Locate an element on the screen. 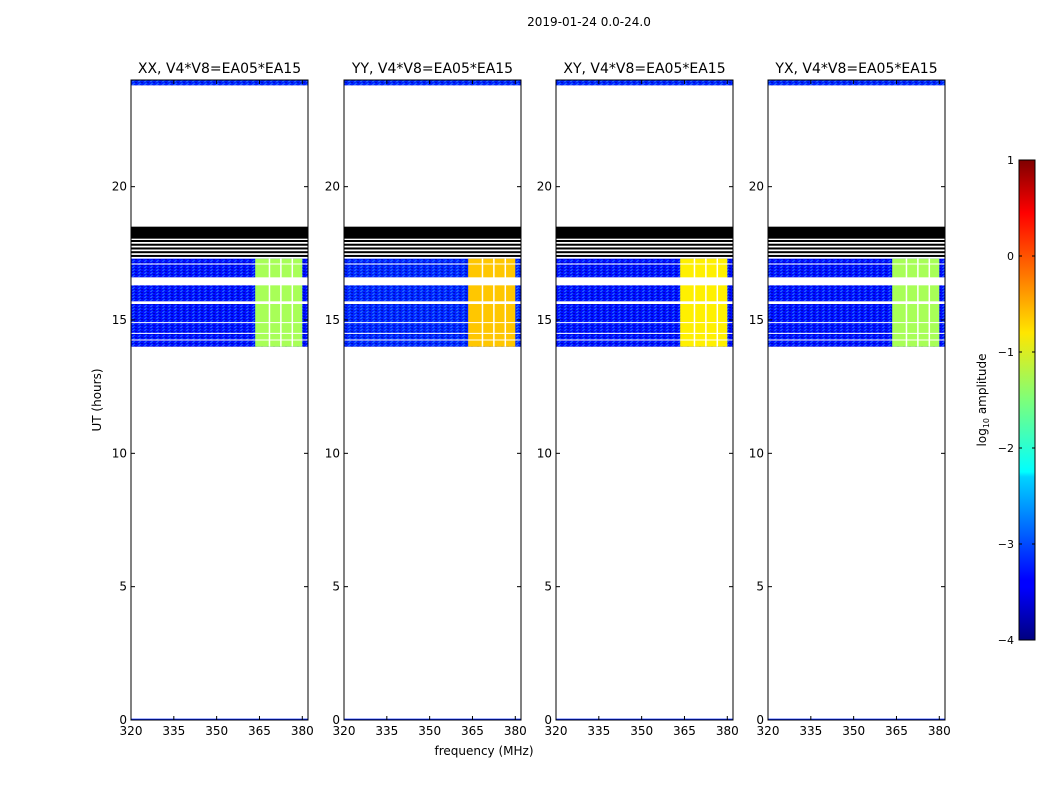  colorbar-tick-label: 0 is located at coordinates (1010, 256).